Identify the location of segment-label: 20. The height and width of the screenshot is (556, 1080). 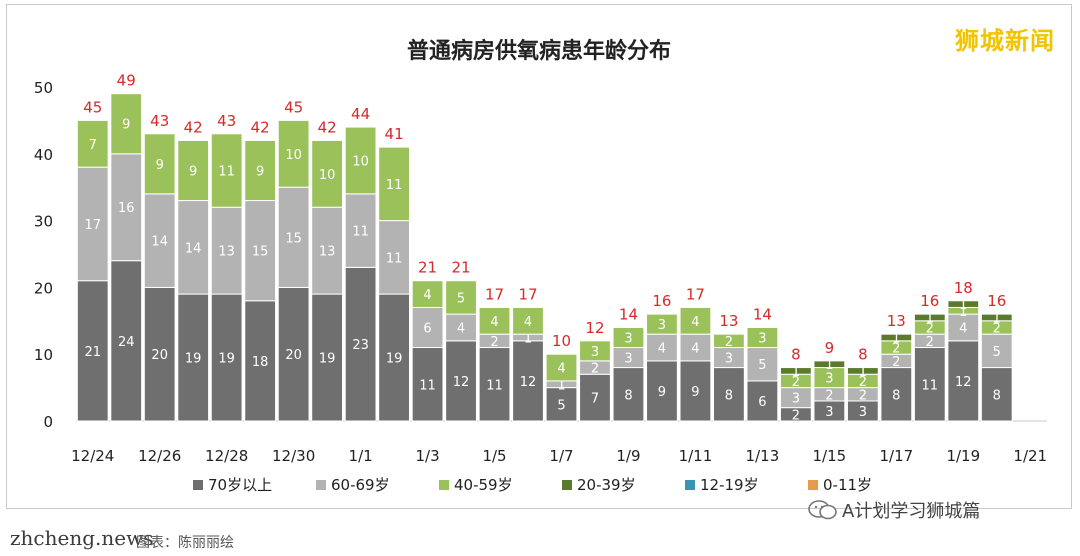
(159, 355).